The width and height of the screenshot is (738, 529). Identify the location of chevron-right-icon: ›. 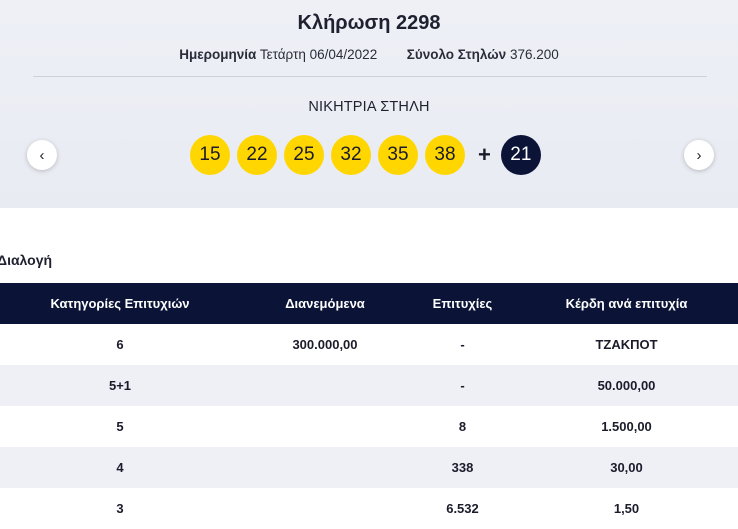
(699, 155).